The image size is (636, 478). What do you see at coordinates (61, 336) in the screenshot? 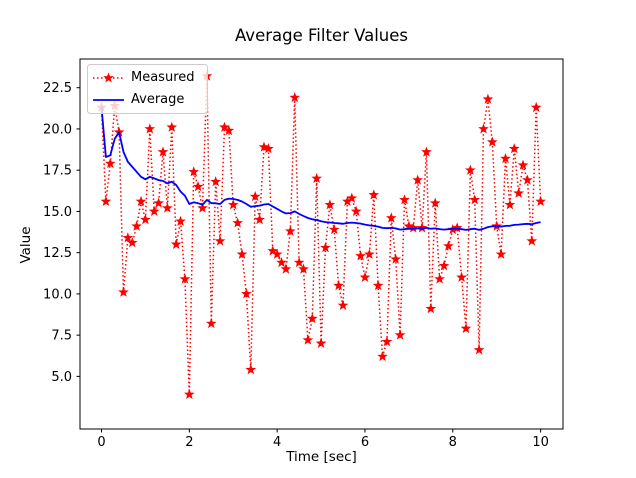
I see `y-tick-label: 7.5` at bounding box center [61, 336].